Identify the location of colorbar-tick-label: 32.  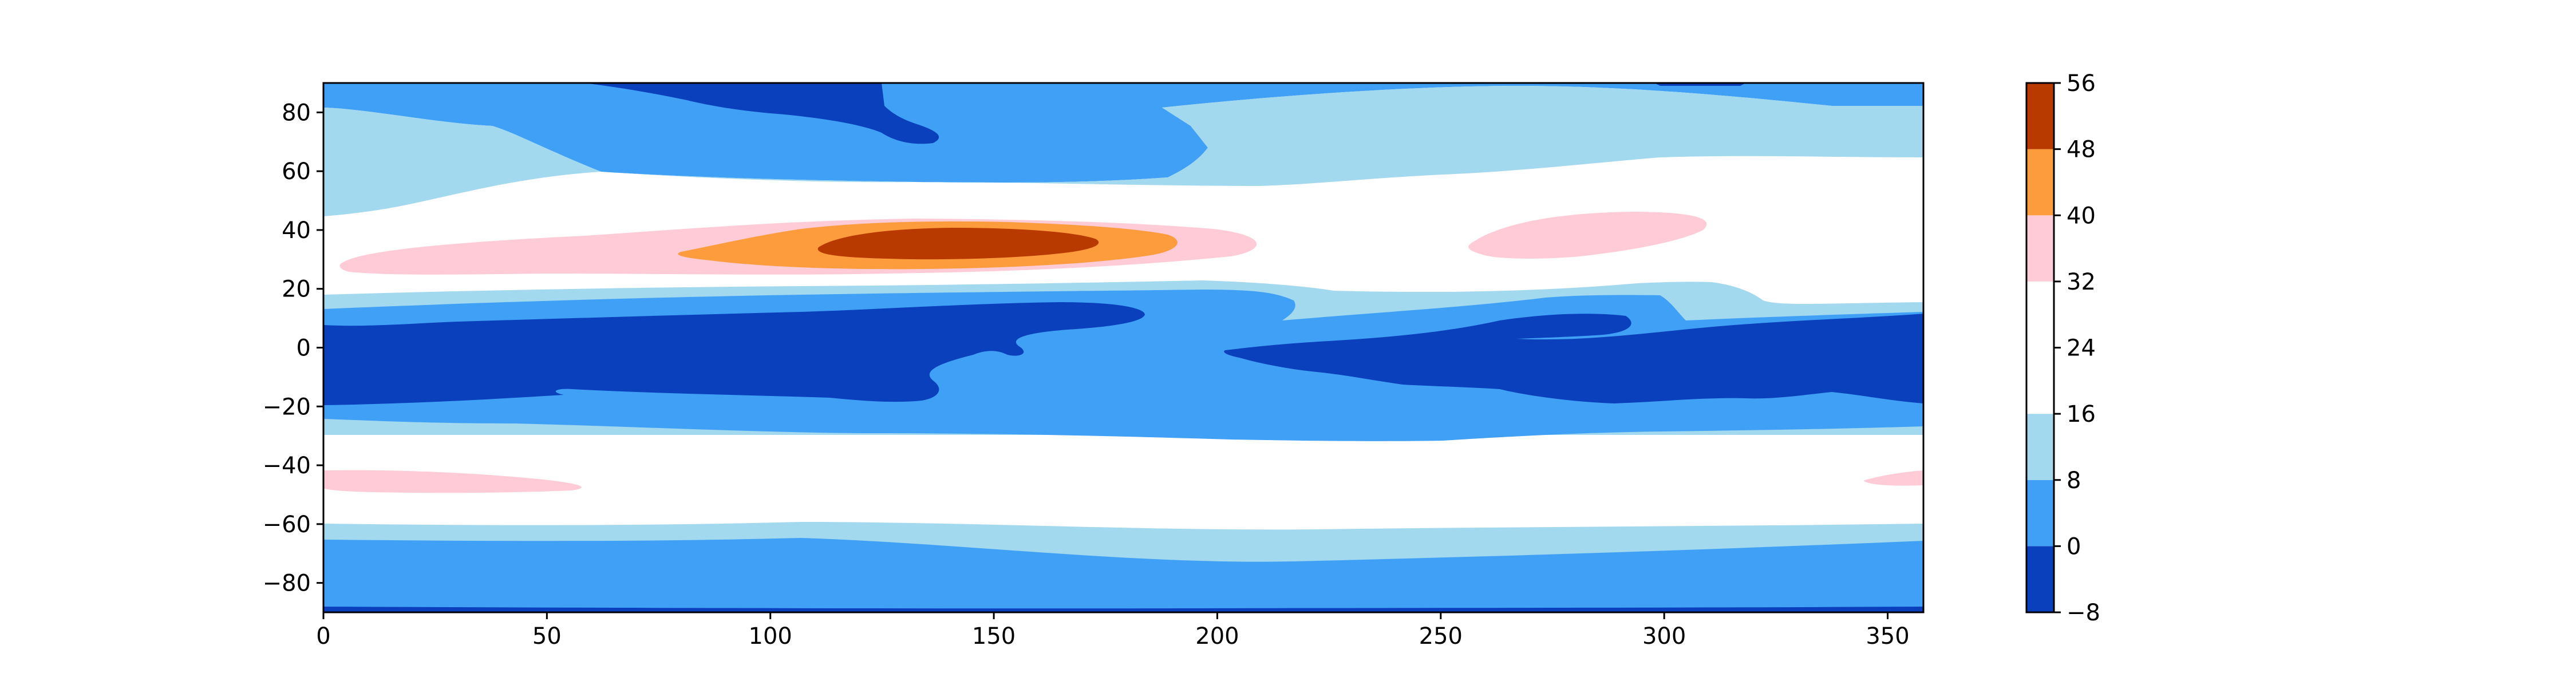
(2081, 282).